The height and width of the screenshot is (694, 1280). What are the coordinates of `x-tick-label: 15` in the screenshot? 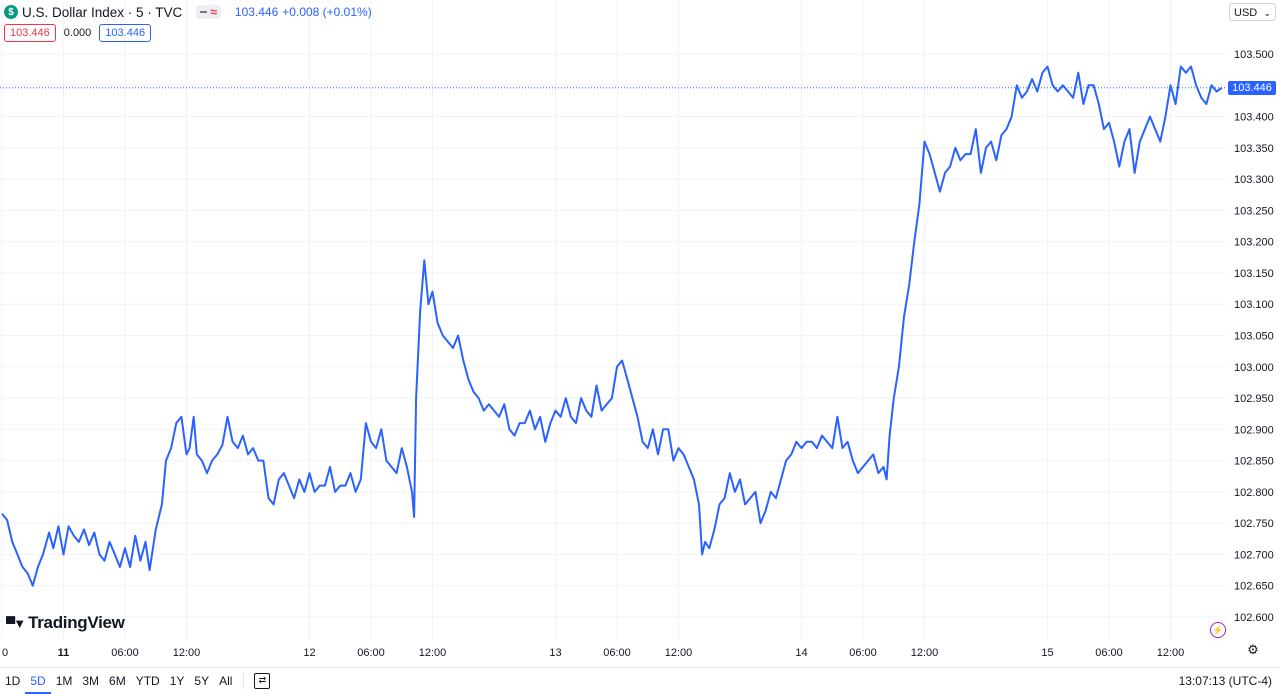 It's located at (1047, 653).